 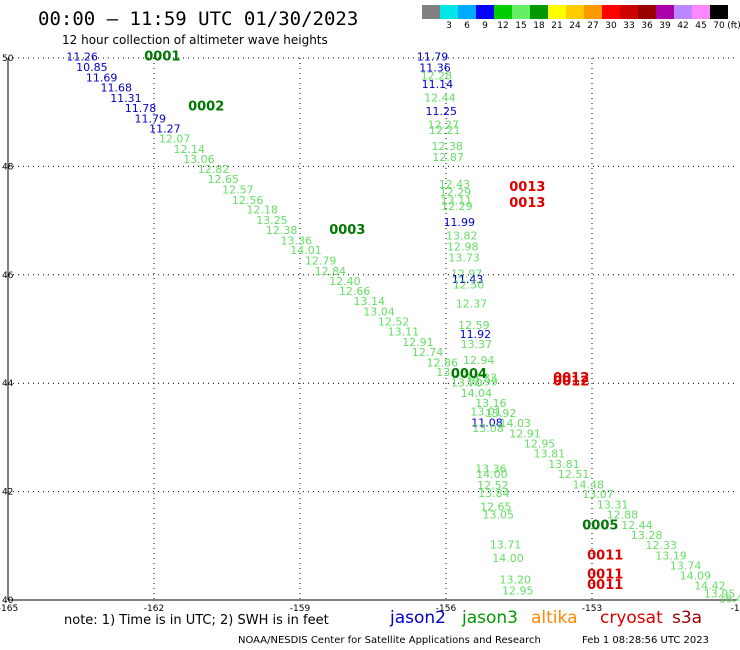 What do you see at coordinates (198, 19) in the screenshot?
I see `page-title: 00:00 — 11:59 UTC 01/30/2023` at bounding box center [198, 19].